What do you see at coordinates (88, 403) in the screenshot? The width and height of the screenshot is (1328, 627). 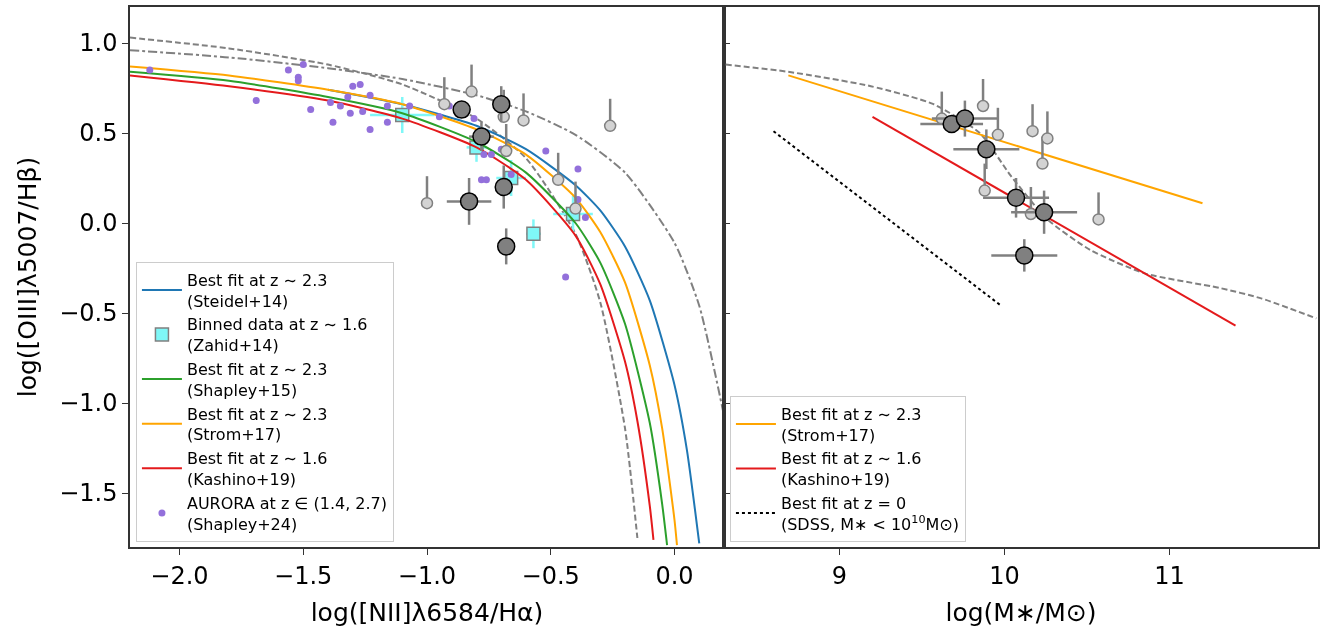 I see `y-tick-label: −1.0` at bounding box center [88, 403].